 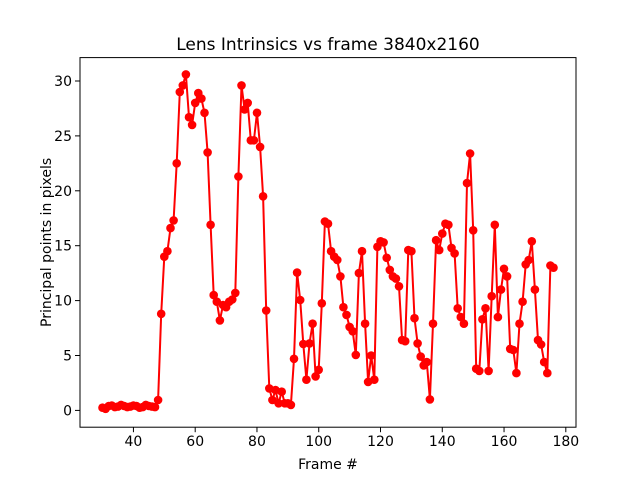 I want to click on y-tick-label: 20, so click(x=63, y=192).